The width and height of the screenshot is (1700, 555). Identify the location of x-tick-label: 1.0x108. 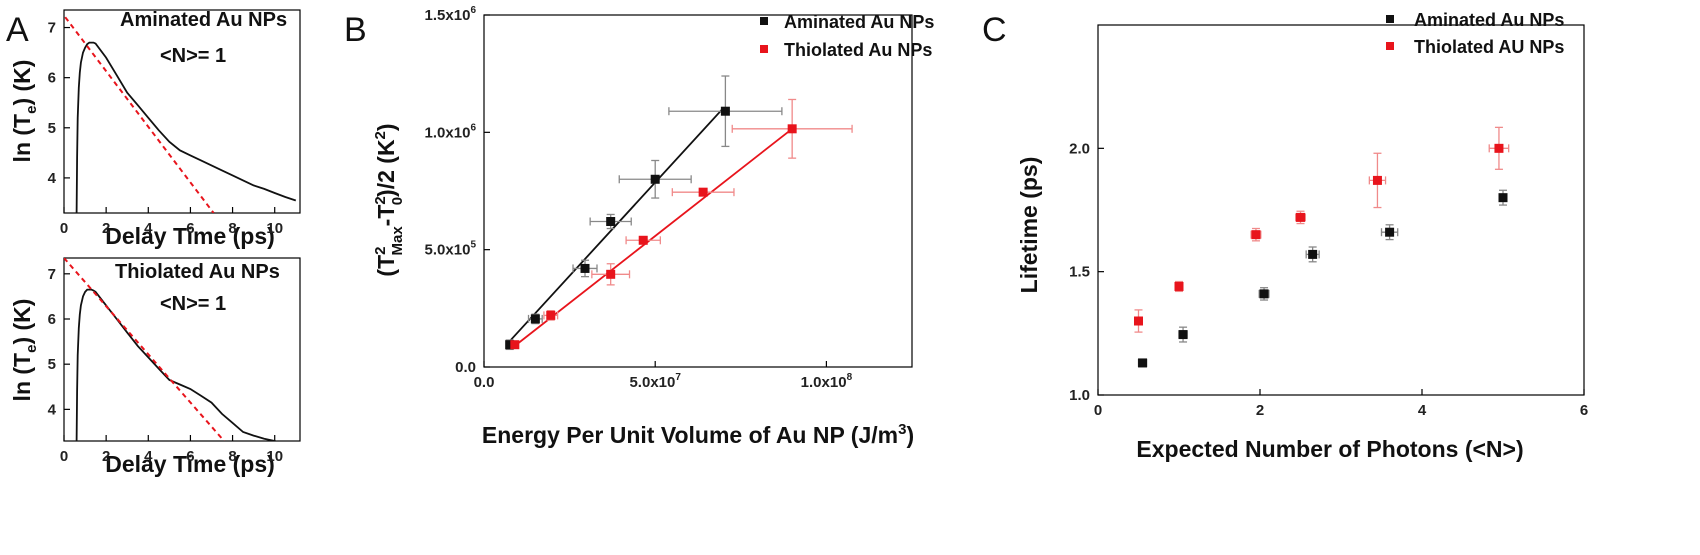
(827, 381).